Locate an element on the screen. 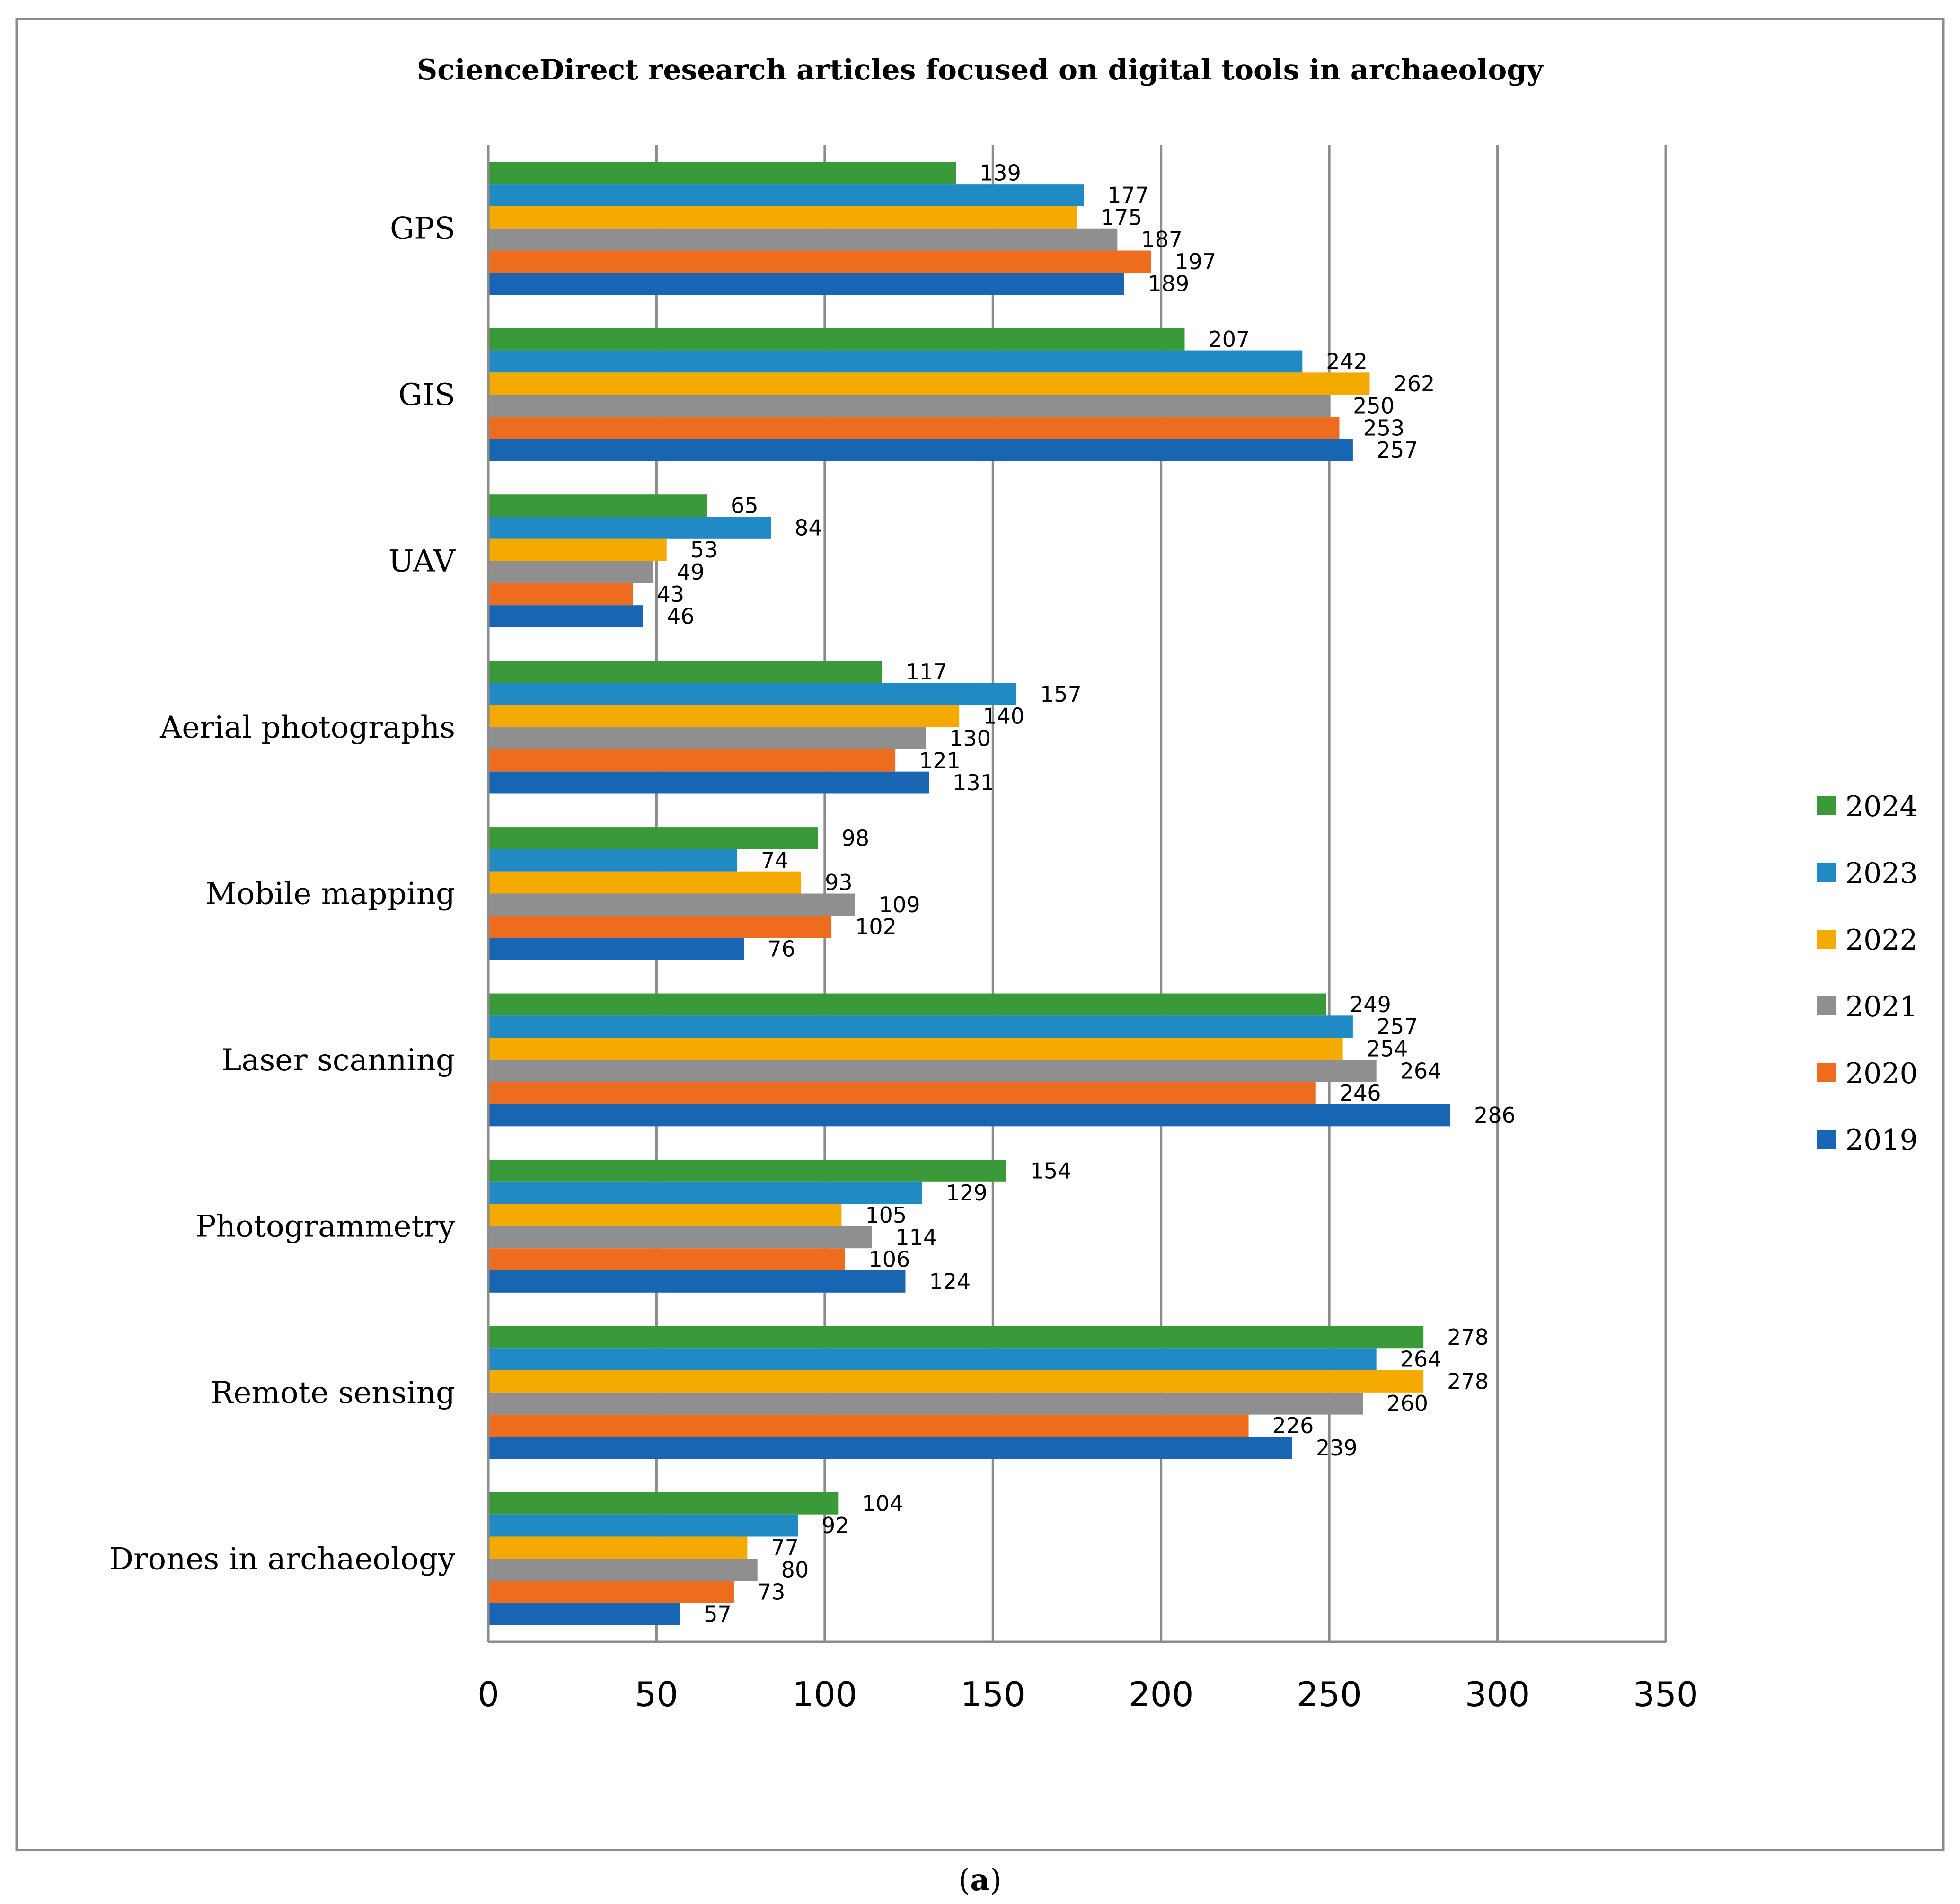  value-label-aerial-photographs-2020: 121 is located at coordinates (940, 760).